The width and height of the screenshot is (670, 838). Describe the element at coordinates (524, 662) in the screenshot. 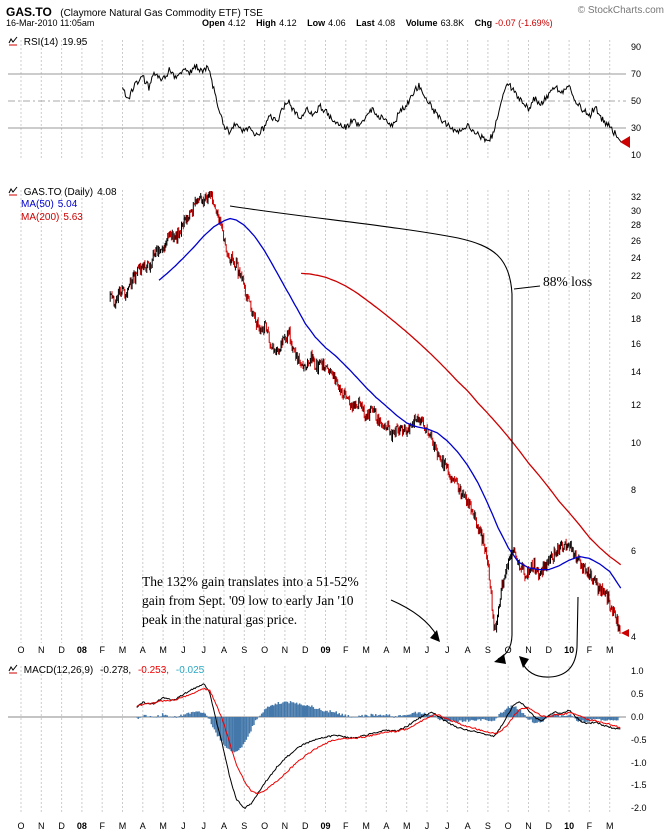

I see `gain-arrowhead` at that location.